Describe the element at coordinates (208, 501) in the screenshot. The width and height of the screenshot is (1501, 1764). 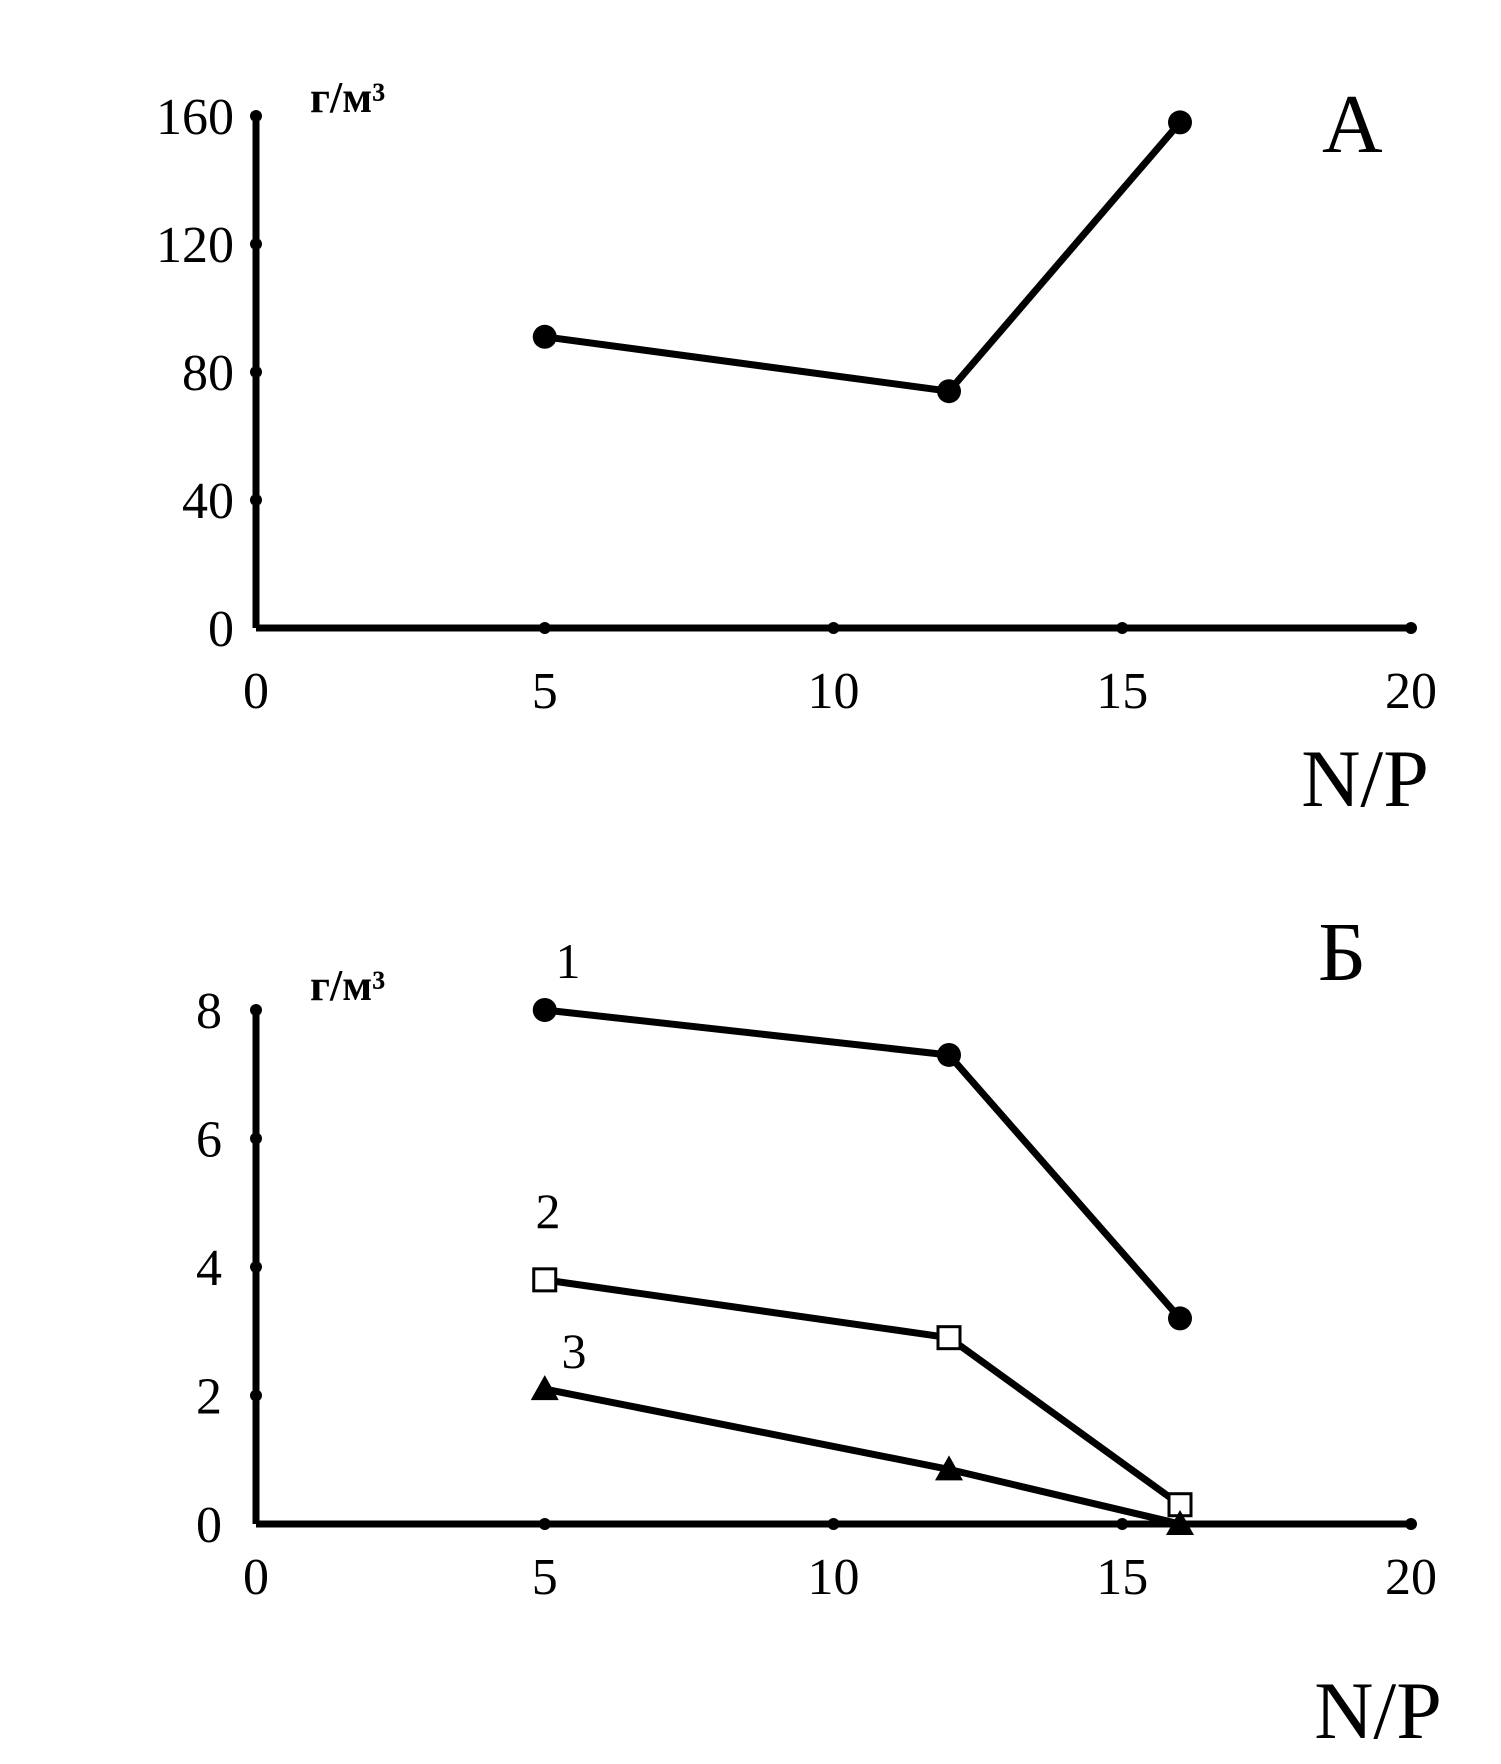
I see `y-tick-label: 40` at that location.